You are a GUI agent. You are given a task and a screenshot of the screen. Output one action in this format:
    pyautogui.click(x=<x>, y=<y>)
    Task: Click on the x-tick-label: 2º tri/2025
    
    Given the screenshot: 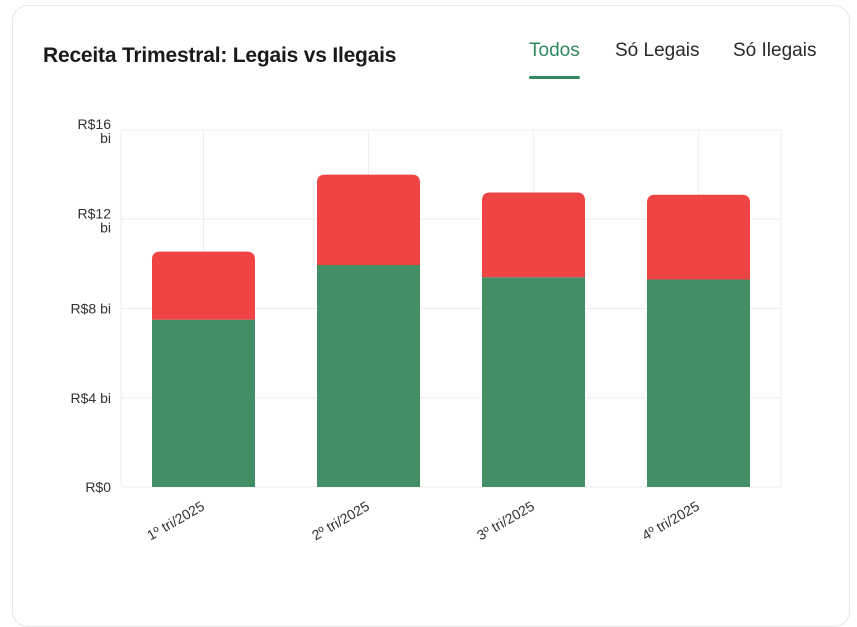 What is the action you would take?
    pyautogui.click(x=340, y=521)
    